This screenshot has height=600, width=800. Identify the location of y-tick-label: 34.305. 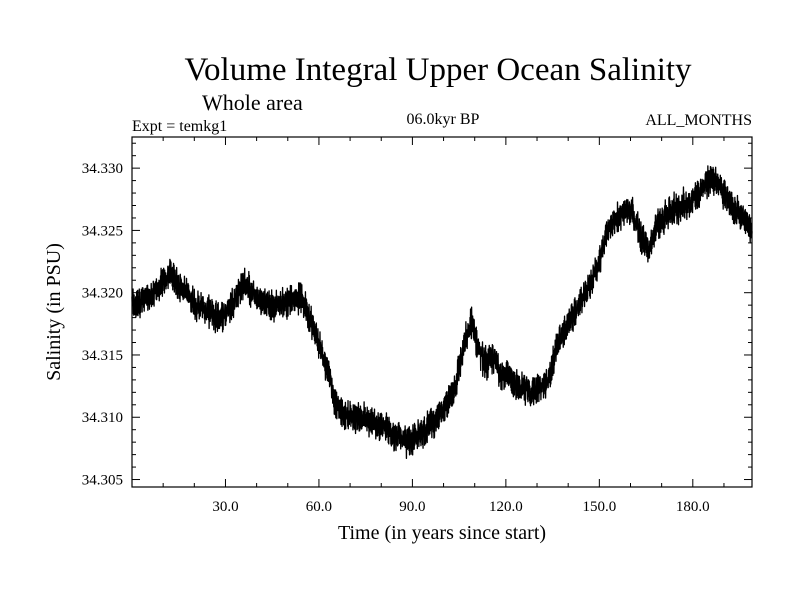
(102, 481).